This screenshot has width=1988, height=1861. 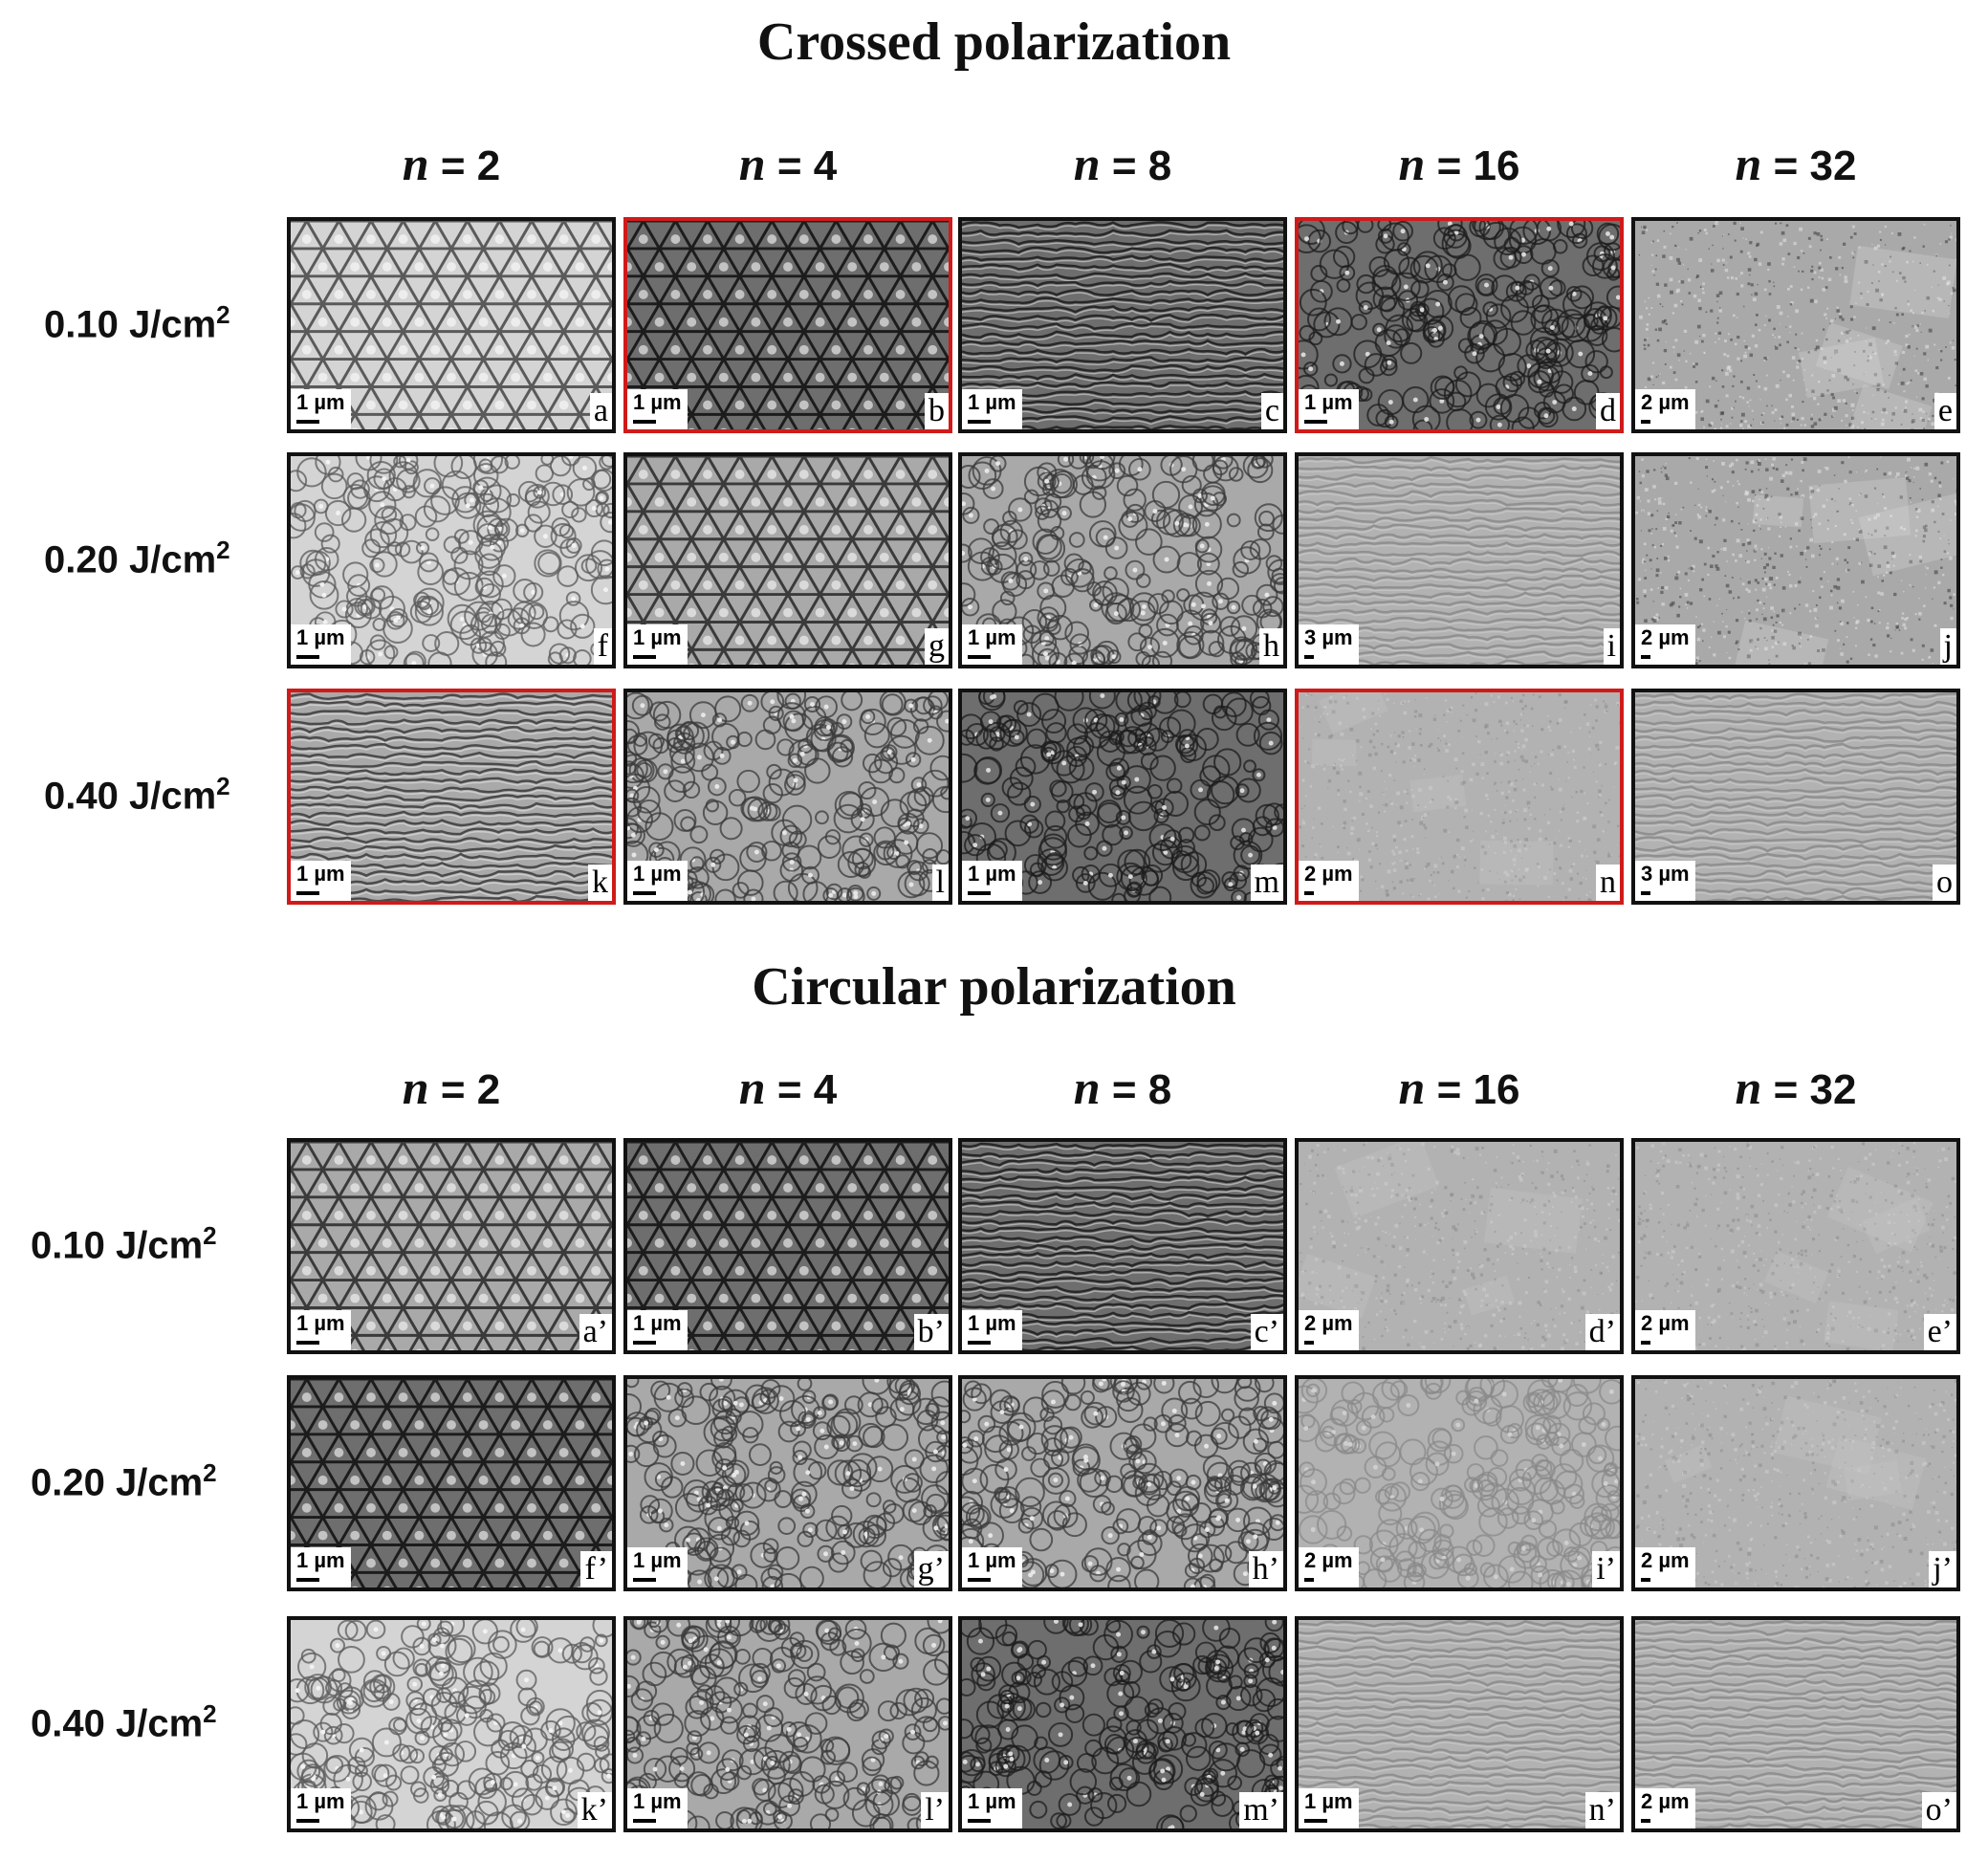 I want to click on pulse-count-value: = 4, so click(x=802, y=1089).